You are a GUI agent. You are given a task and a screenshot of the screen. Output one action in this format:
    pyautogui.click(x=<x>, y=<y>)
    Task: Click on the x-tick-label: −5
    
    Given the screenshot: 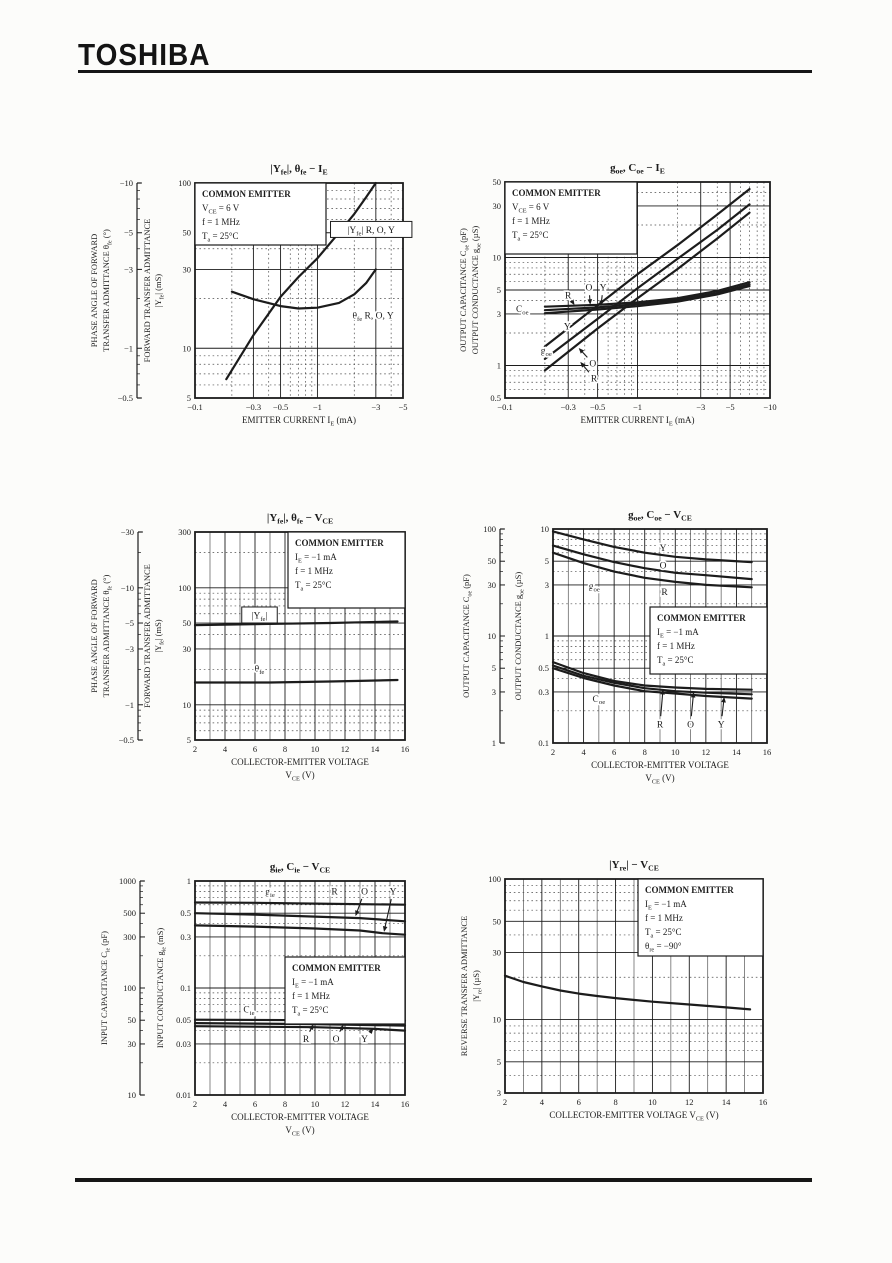 What is the action you would take?
    pyautogui.click(x=730, y=407)
    